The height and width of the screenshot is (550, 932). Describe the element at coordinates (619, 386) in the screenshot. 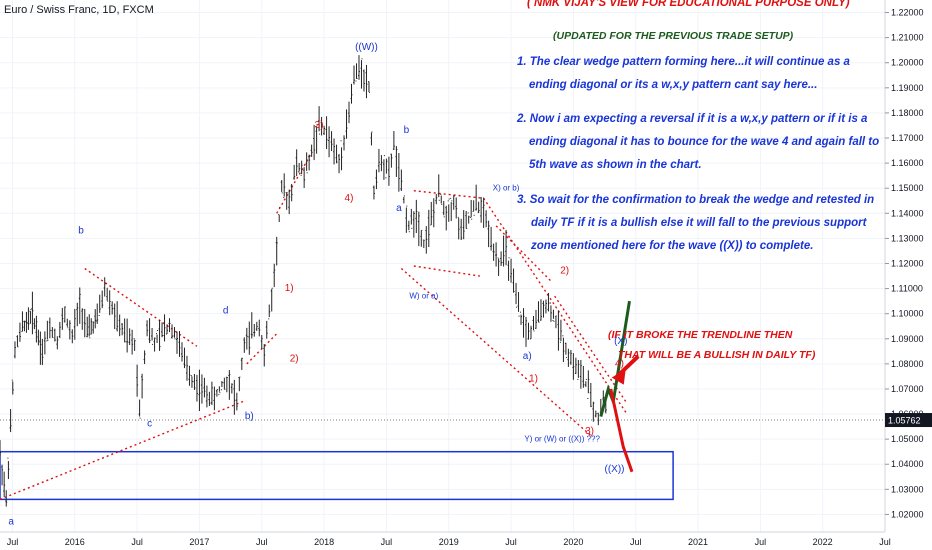

I see `projection-arrows` at that location.